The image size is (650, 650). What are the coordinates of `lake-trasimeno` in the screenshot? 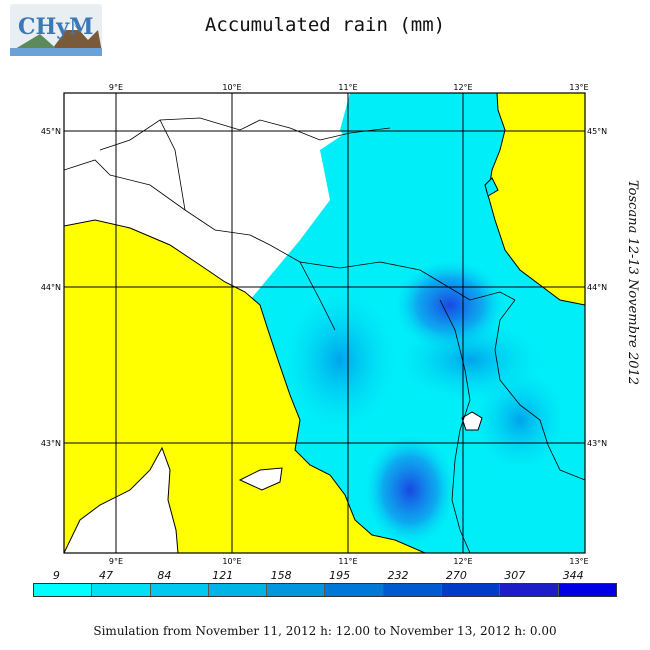 It's located at (472, 421).